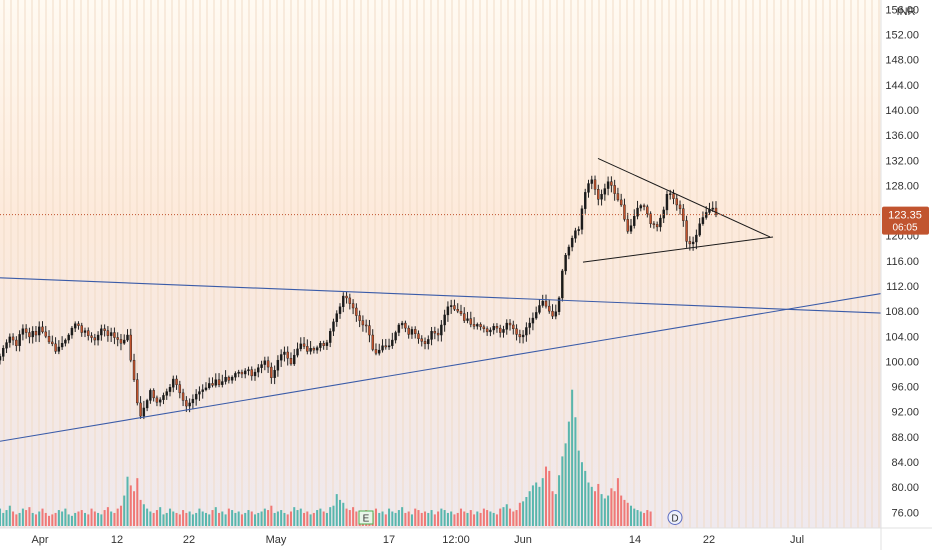 This screenshot has width=932, height=550. I want to click on dividend-marker: D, so click(675, 517).